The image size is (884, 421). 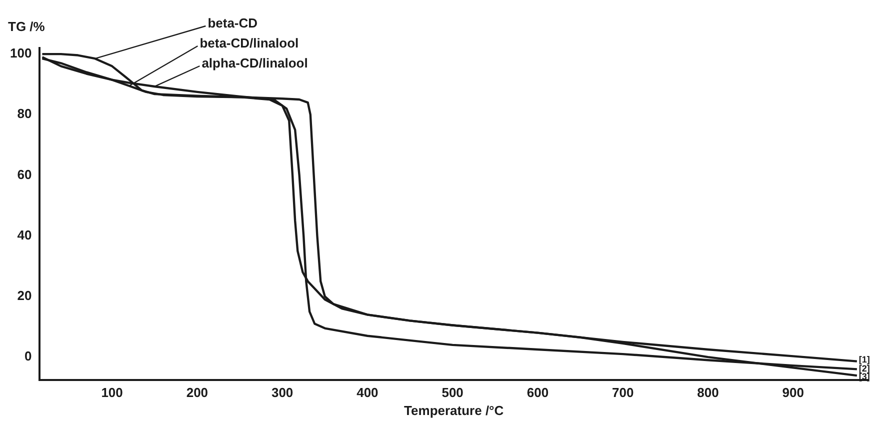 What do you see at coordinates (197, 392) in the screenshot?
I see `x-tick-label: 200` at bounding box center [197, 392].